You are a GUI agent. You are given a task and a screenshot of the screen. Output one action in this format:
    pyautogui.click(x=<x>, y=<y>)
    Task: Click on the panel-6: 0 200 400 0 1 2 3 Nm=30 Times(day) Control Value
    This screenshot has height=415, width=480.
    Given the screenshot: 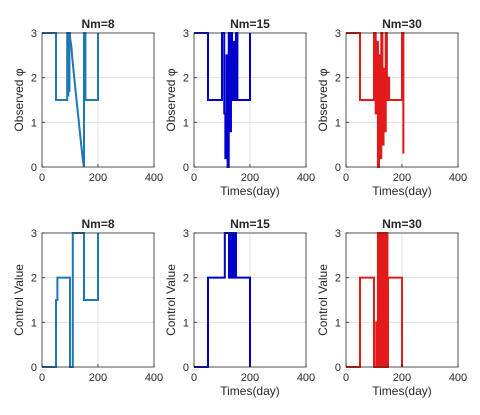 What is the action you would take?
    pyautogui.click(x=391, y=307)
    